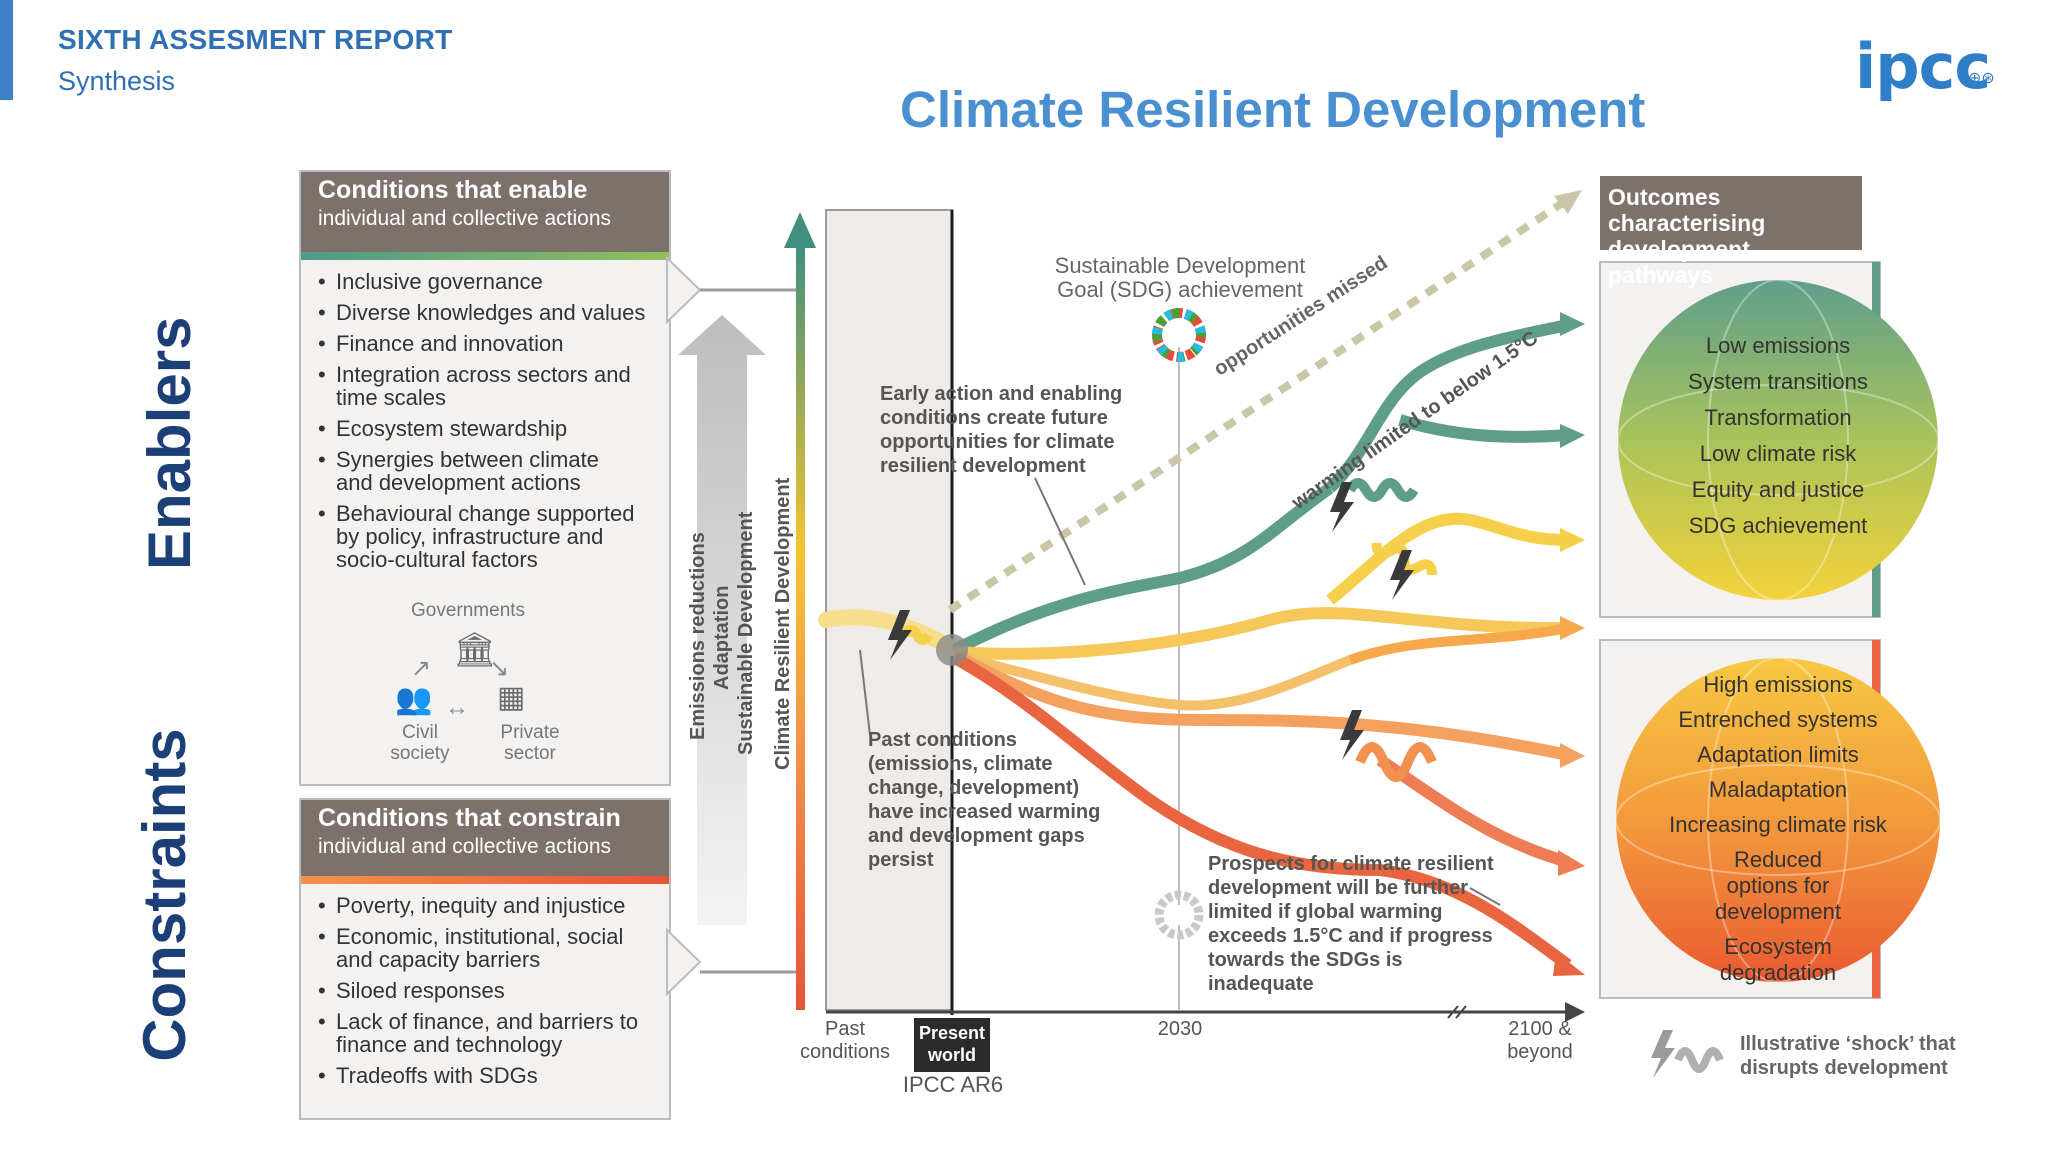 This screenshot has height=1152, width=2048. What do you see at coordinates (1382, 490) in the screenshot?
I see `shock-squiggle-teal` at bounding box center [1382, 490].